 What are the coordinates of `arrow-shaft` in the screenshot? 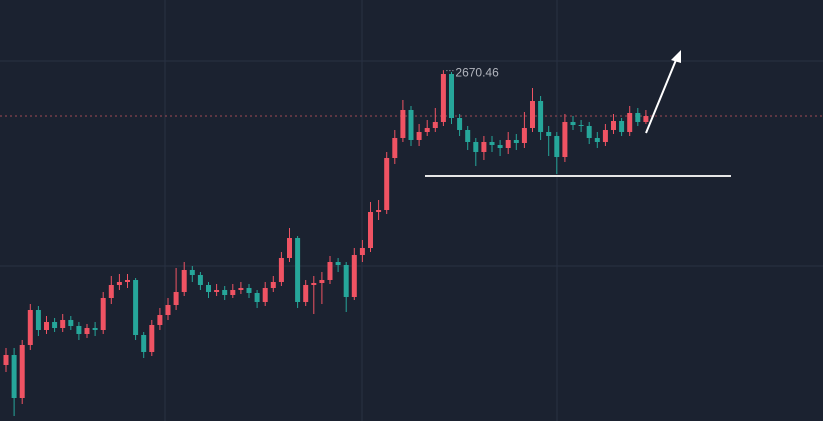 It's located at (661, 96).